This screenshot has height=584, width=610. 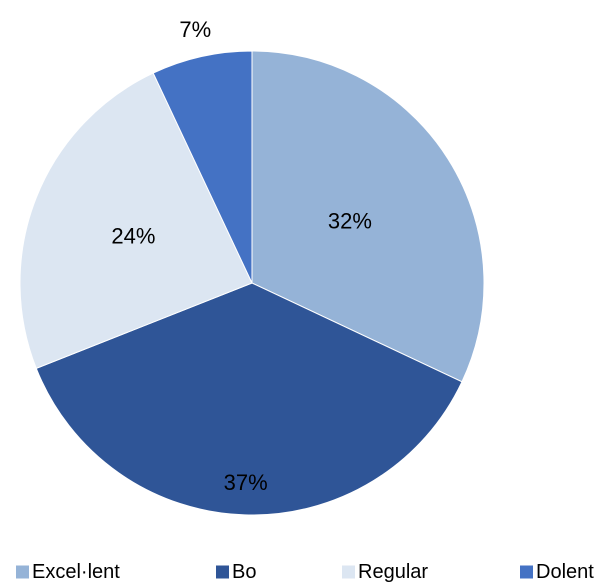 I want to click on legend-label-2: Bo, so click(x=244, y=572).